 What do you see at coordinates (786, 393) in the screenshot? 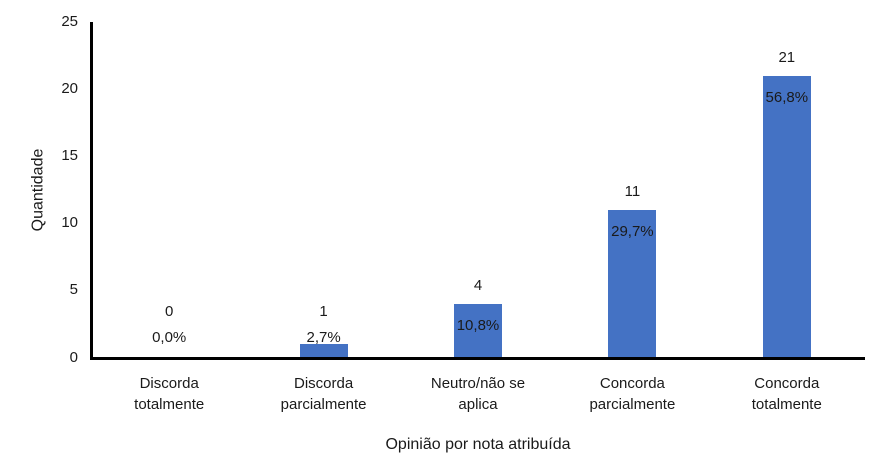
I see `category-label: Concorda totalmente` at bounding box center [786, 393].